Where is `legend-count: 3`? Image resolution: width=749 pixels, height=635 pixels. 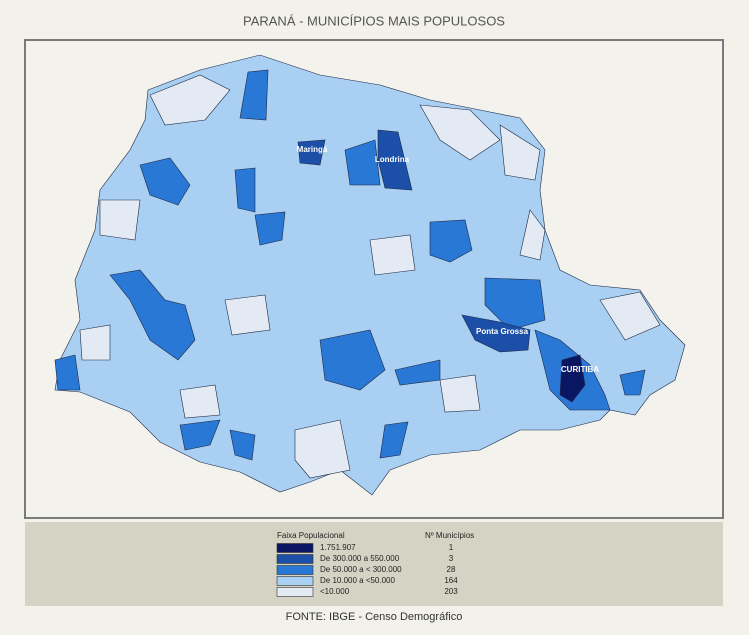
legend-count: 3 is located at coordinates (451, 558).